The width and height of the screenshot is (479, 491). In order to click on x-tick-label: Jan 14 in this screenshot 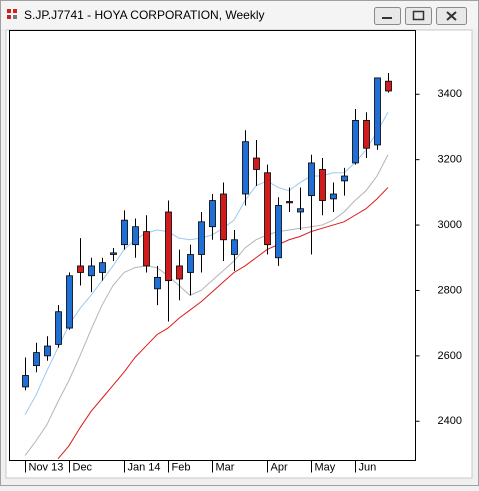, I will do `click(144, 467)`.